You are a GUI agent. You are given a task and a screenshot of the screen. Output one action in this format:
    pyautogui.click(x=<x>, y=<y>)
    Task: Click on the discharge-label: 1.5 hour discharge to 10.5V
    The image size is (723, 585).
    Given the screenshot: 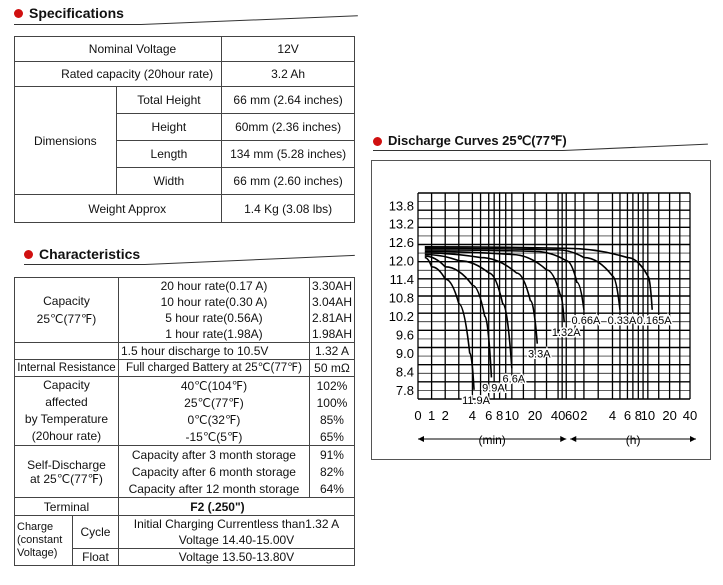 What is the action you would take?
    pyautogui.click(x=213, y=351)
    